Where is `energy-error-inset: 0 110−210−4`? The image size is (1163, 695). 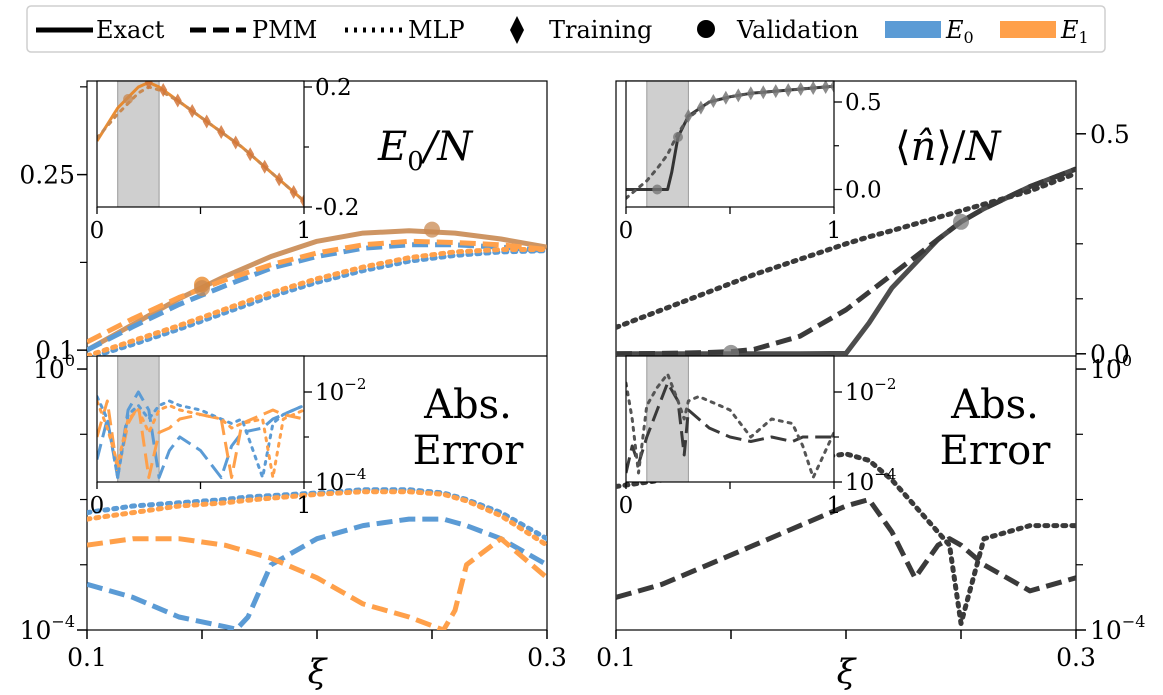
energy-error-inset: 0 110−210−4 is located at coordinates (228, 437).